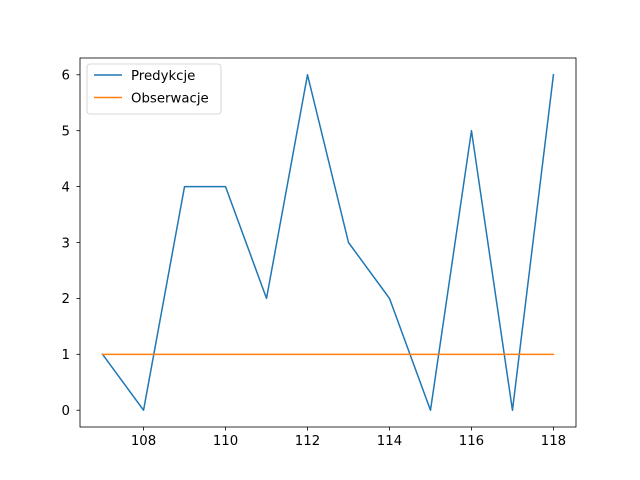 This screenshot has width=640, height=480. What do you see at coordinates (66, 299) in the screenshot?
I see `y-tick-label: 2` at bounding box center [66, 299].